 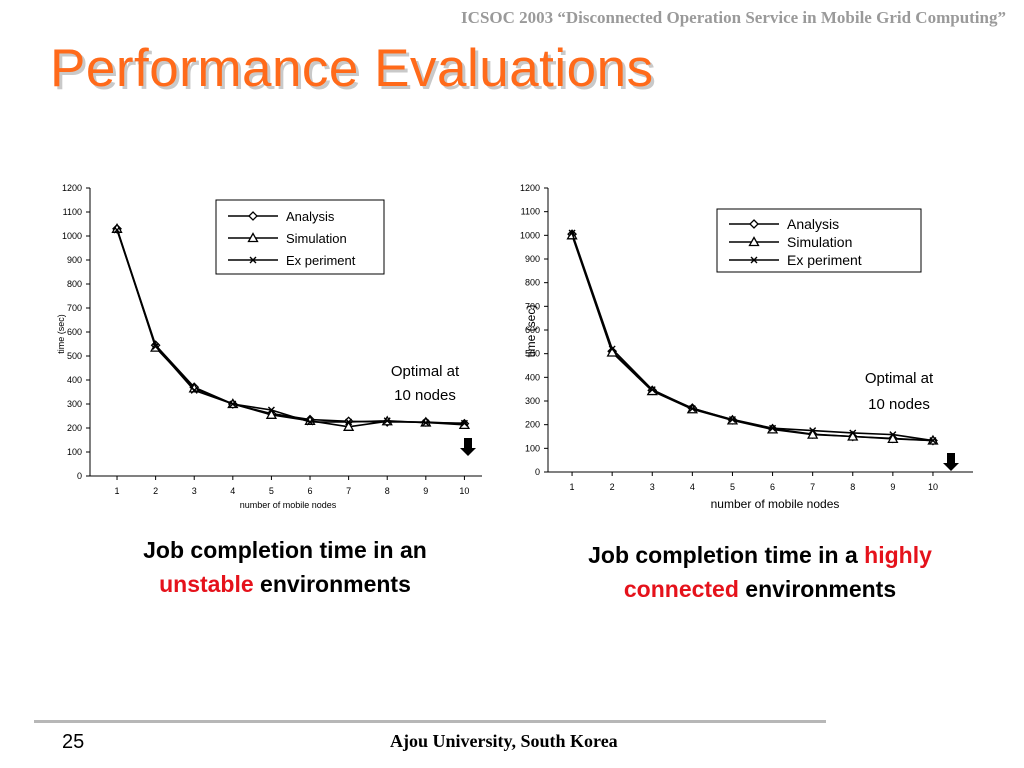 What do you see at coordinates (74, 404) in the screenshot?
I see `unstable-y-tick-label: 300` at bounding box center [74, 404].